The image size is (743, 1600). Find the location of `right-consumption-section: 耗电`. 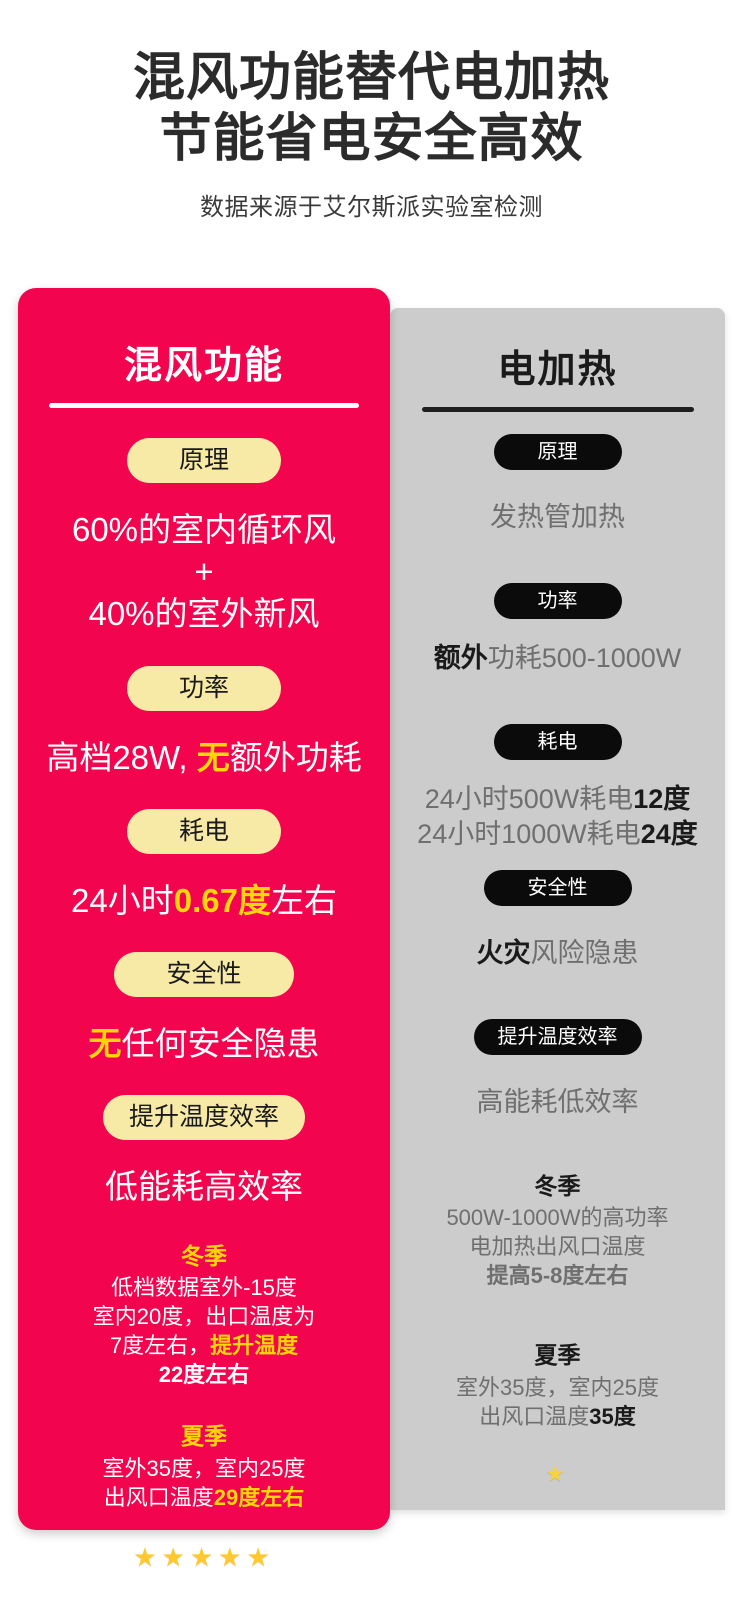

right-consumption-section: 耗电 is located at coordinates (557, 742).